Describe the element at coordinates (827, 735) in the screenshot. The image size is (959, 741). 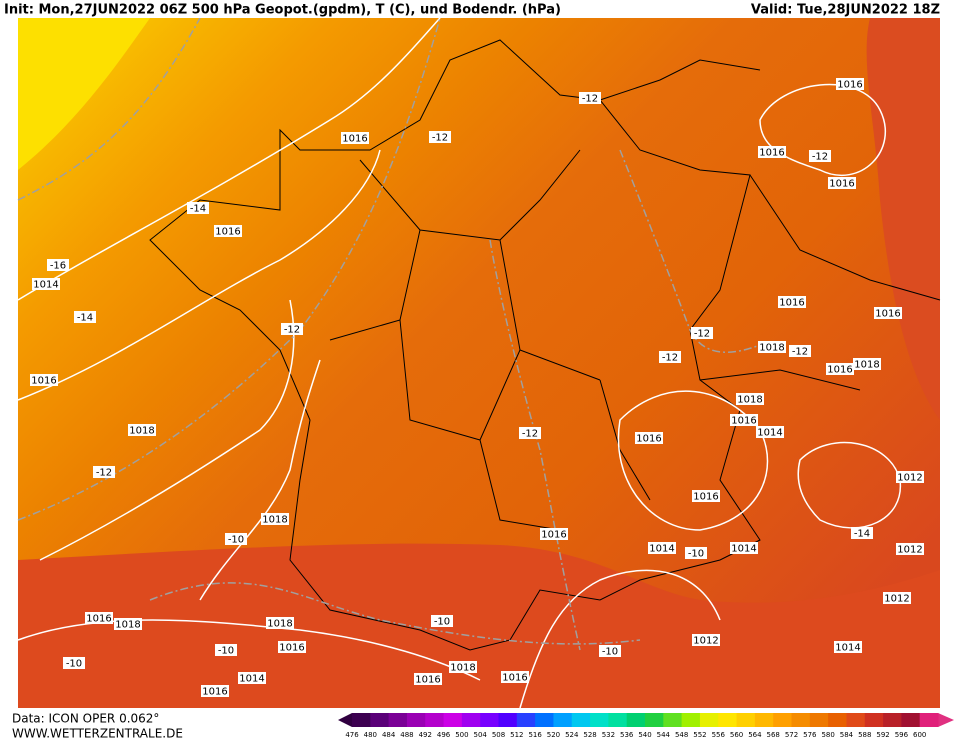
I see `colorbar-label: 580` at that location.